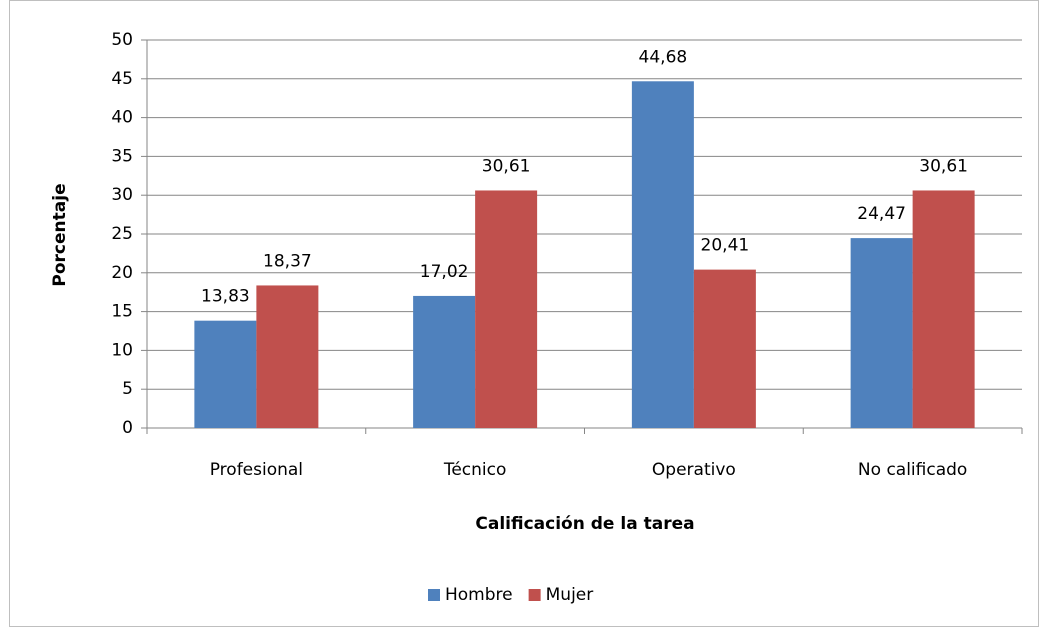 This screenshot has height=628, width=1040. I want to click on x-tick-label: Técnico, so click(475, 470).